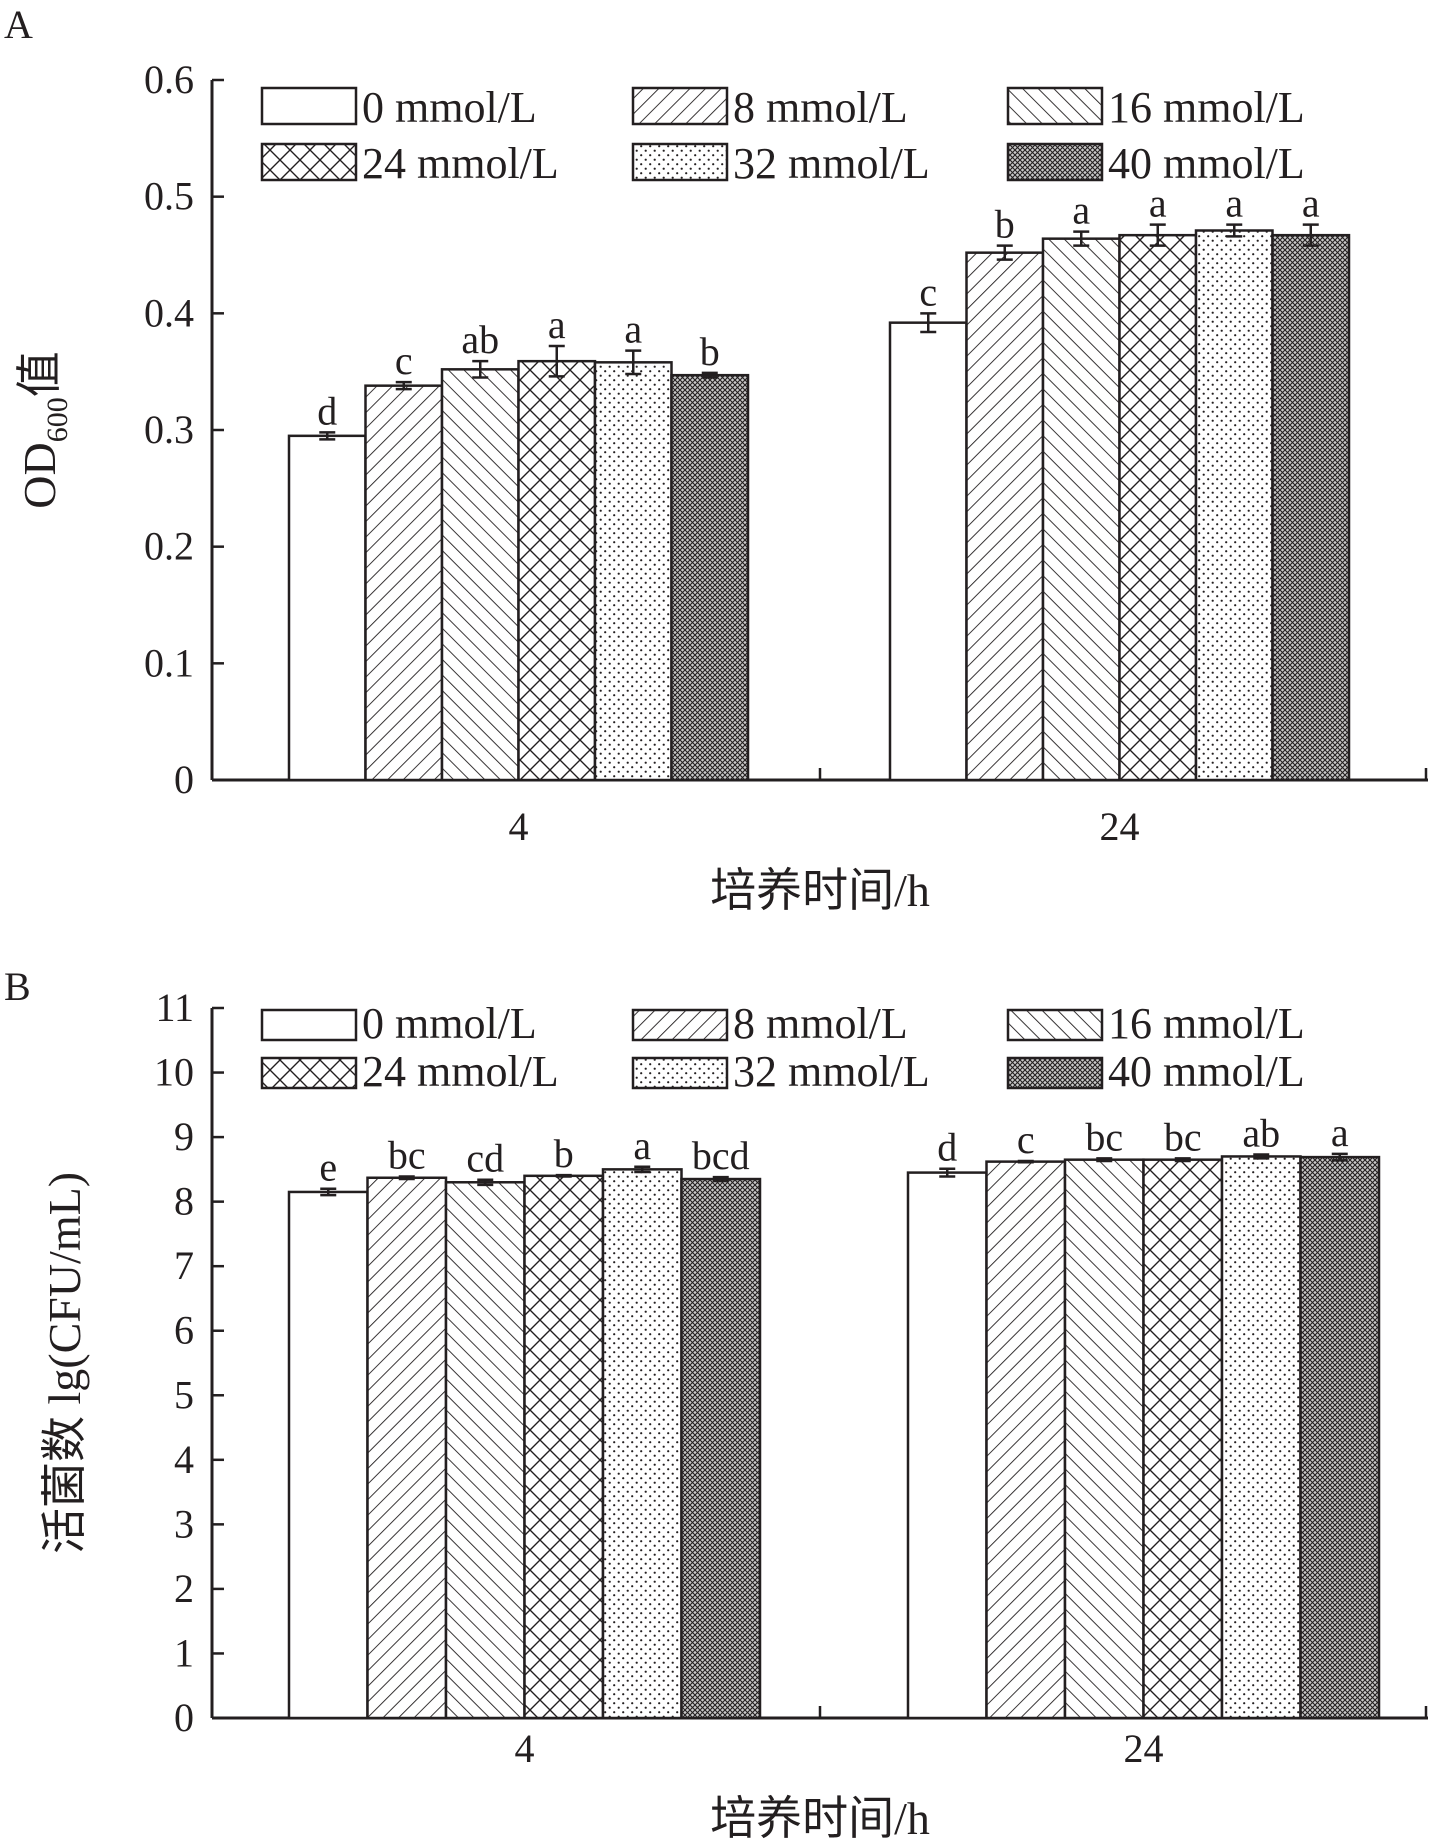  I want to click on y-axis-title-main: 活菌数 lg(CFU/mL), so click(64, 1363).